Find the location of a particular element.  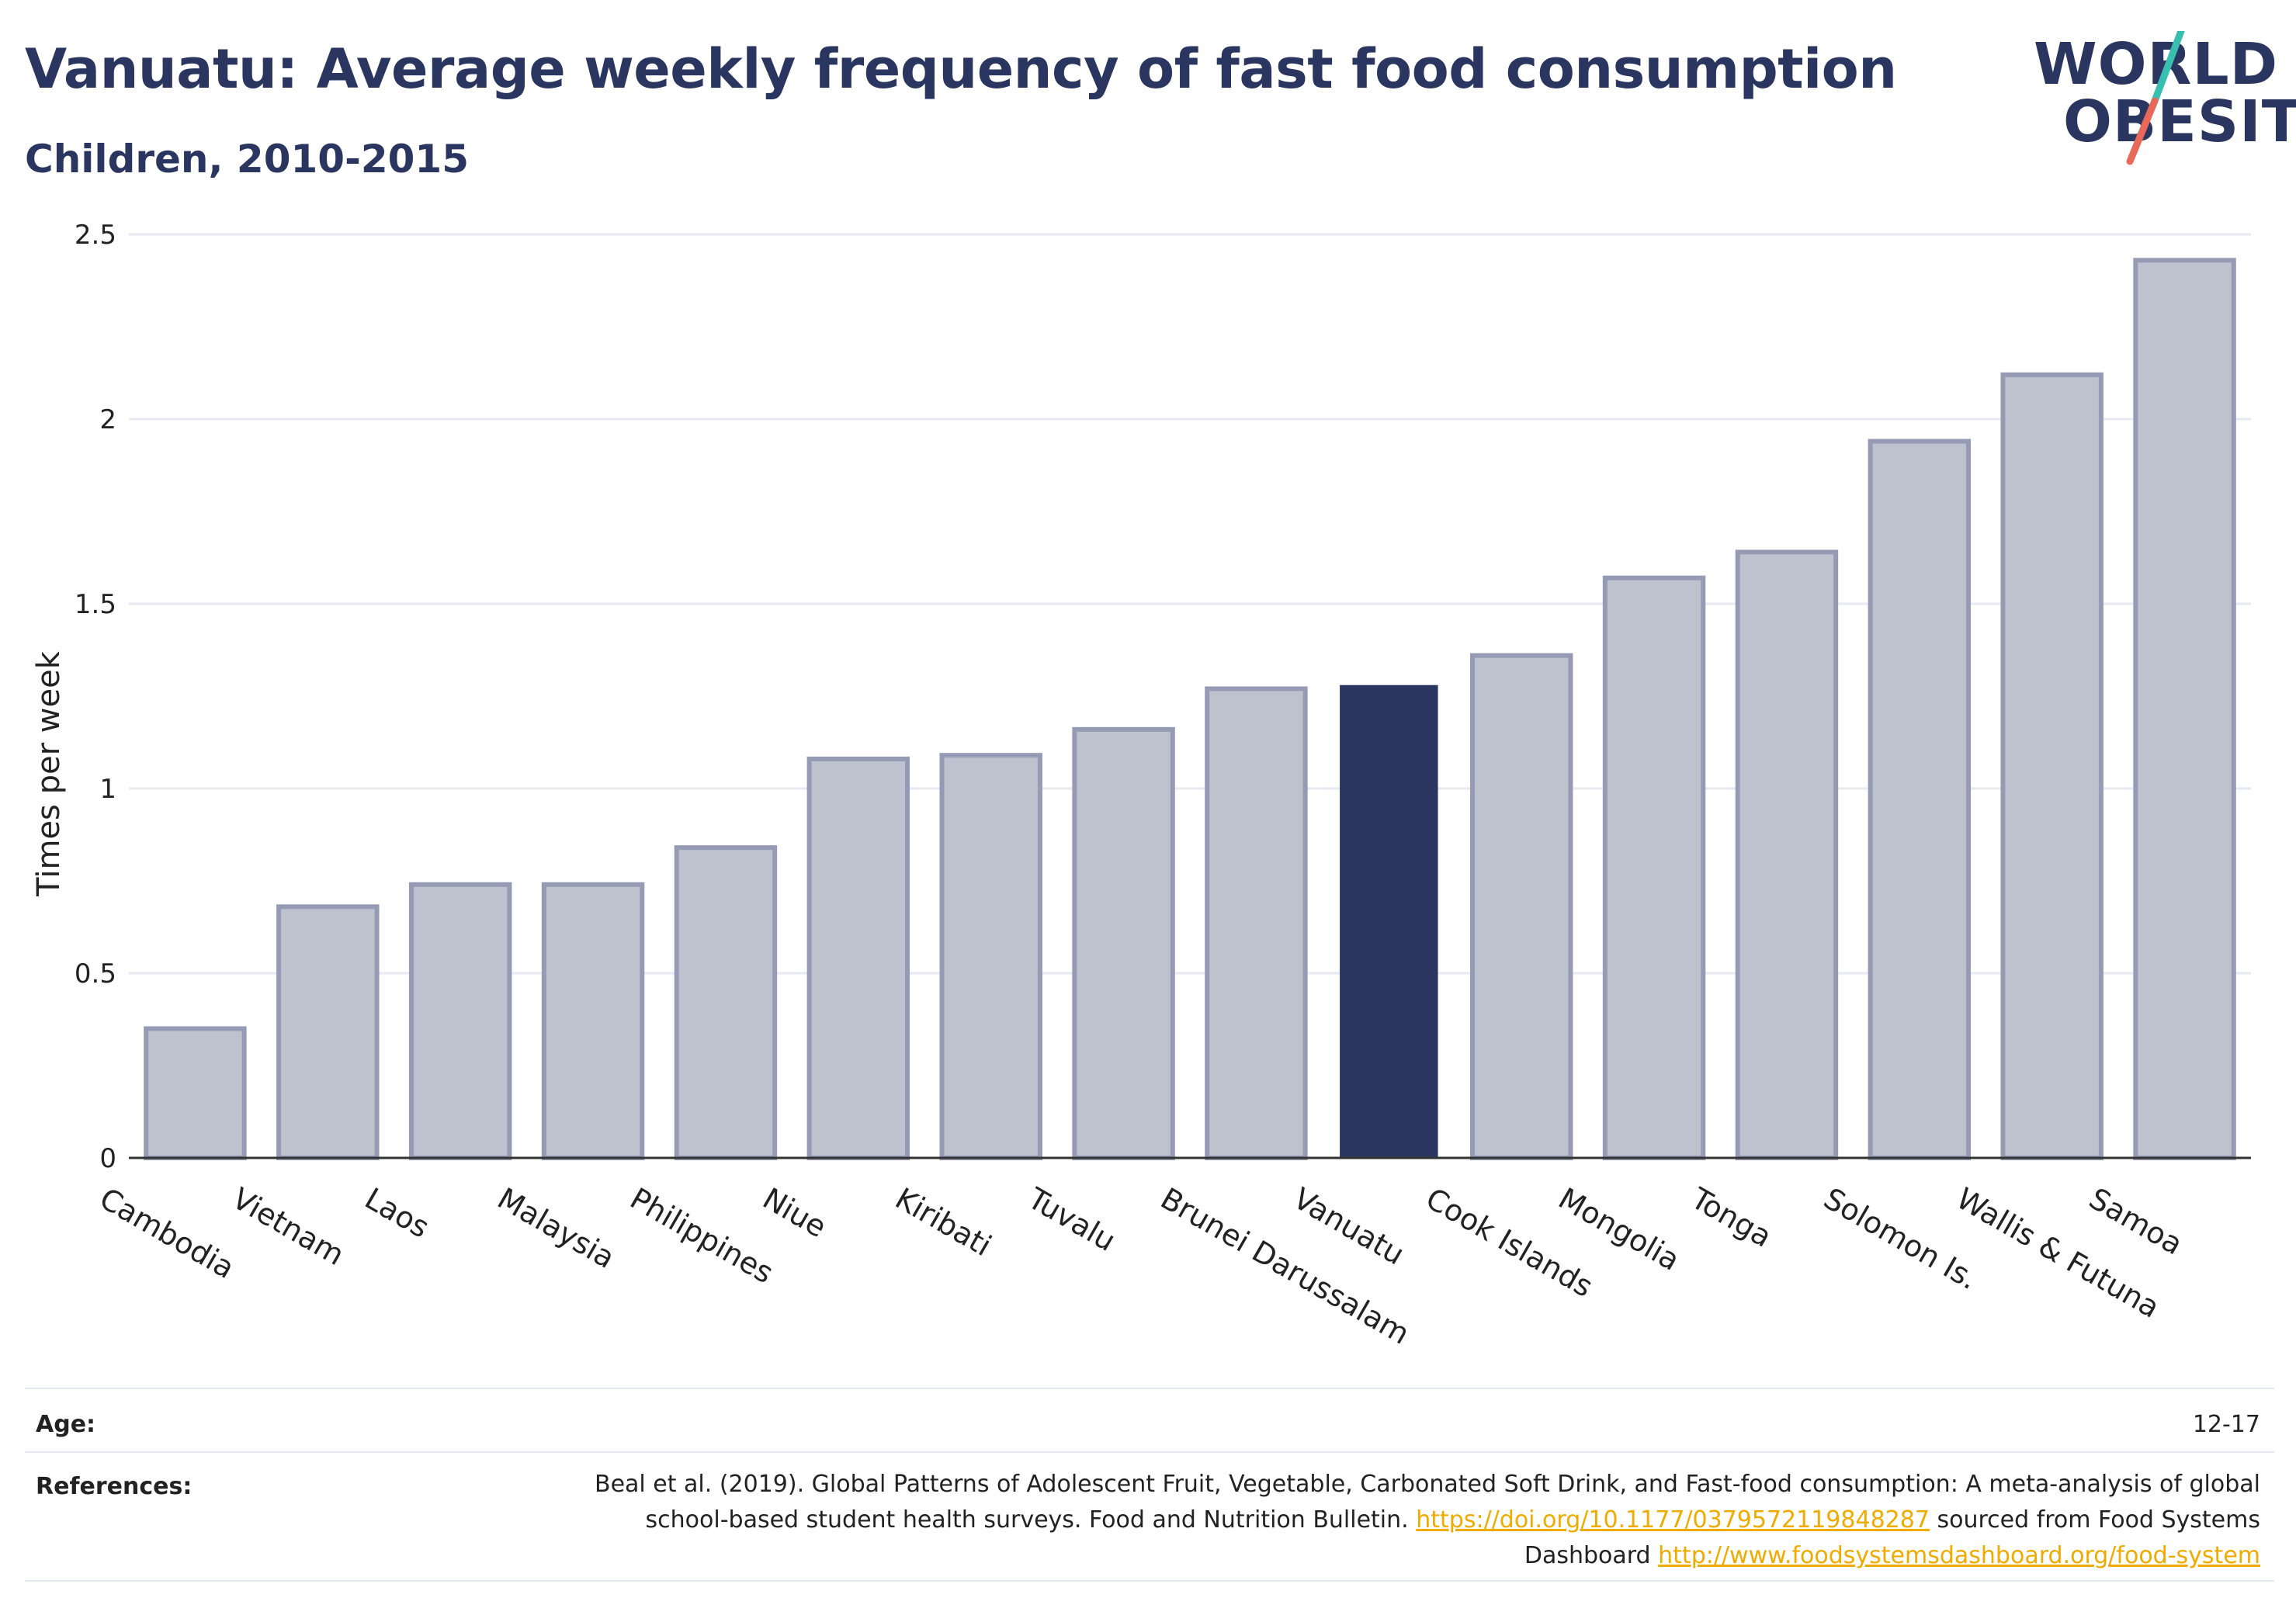

y-axis-title: Times per week is located at coordinates (49, 773).